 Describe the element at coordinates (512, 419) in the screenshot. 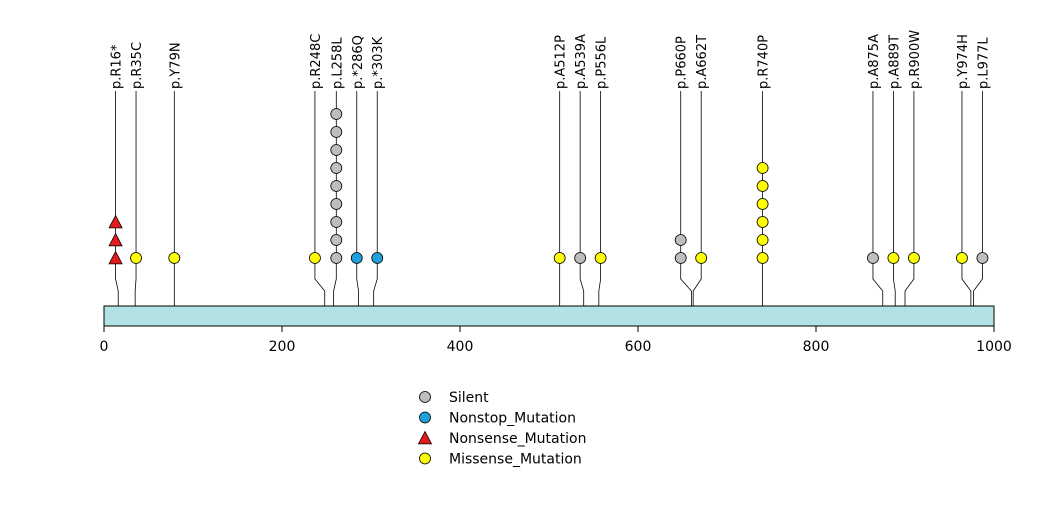

I see `legend-nonstop-label: Nonstop_Mutation` at that location.